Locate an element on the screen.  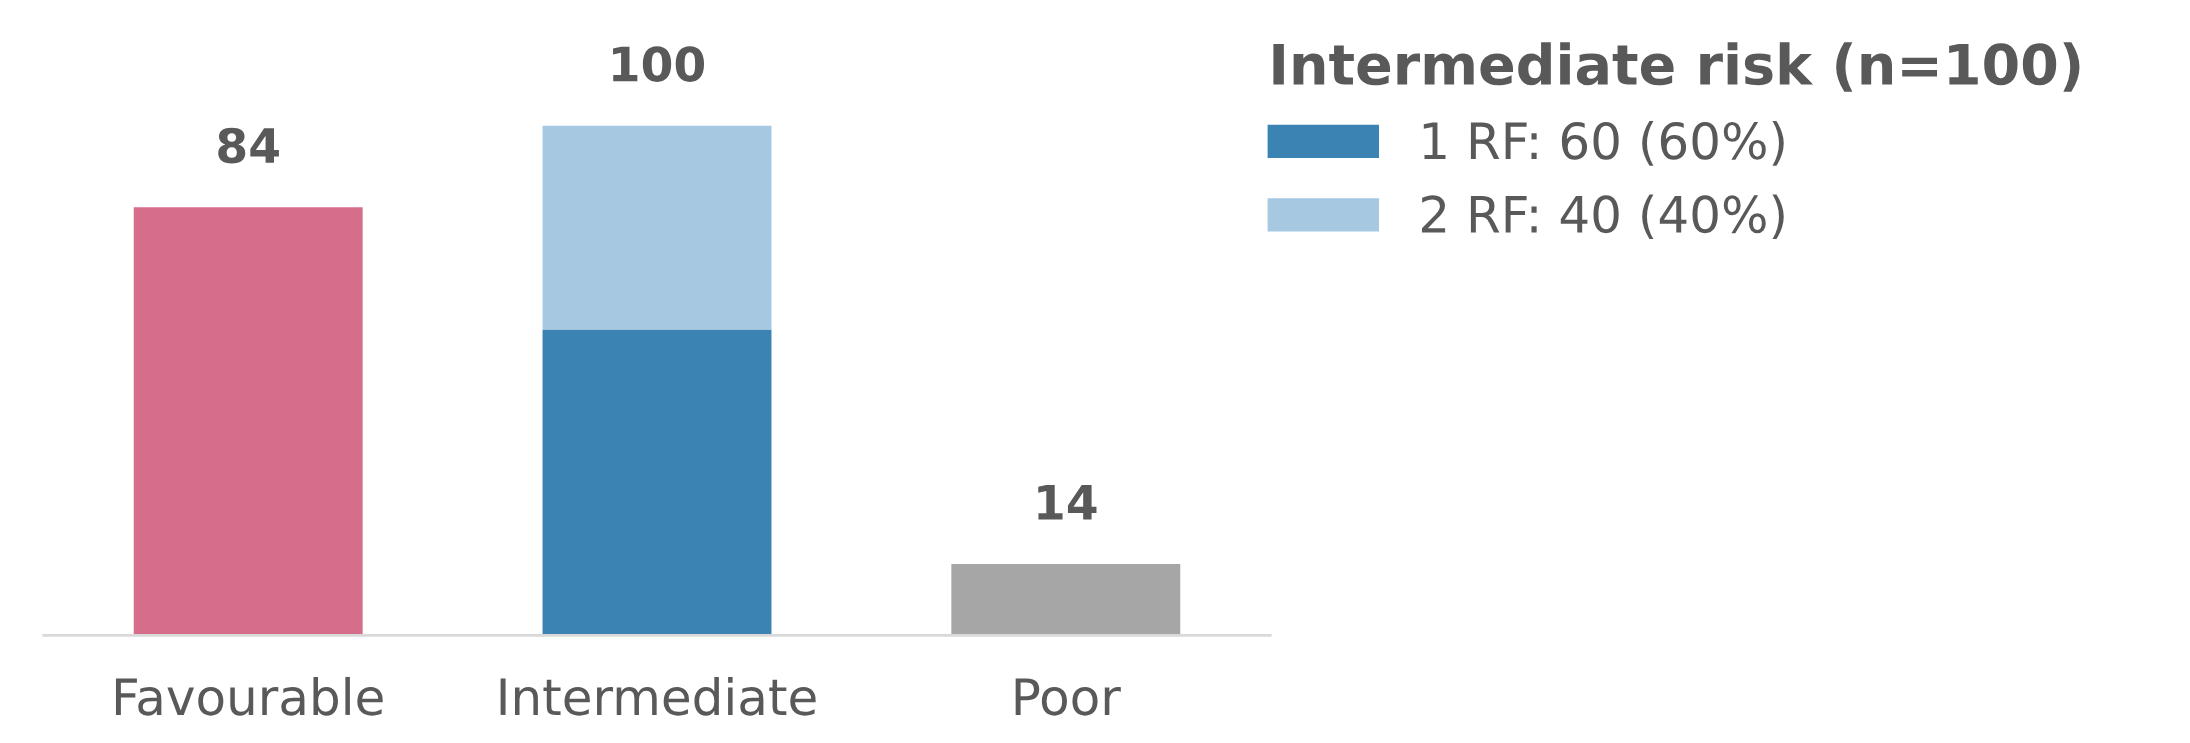
x-tick-label: Poor is located at coordinates (1068, 697).